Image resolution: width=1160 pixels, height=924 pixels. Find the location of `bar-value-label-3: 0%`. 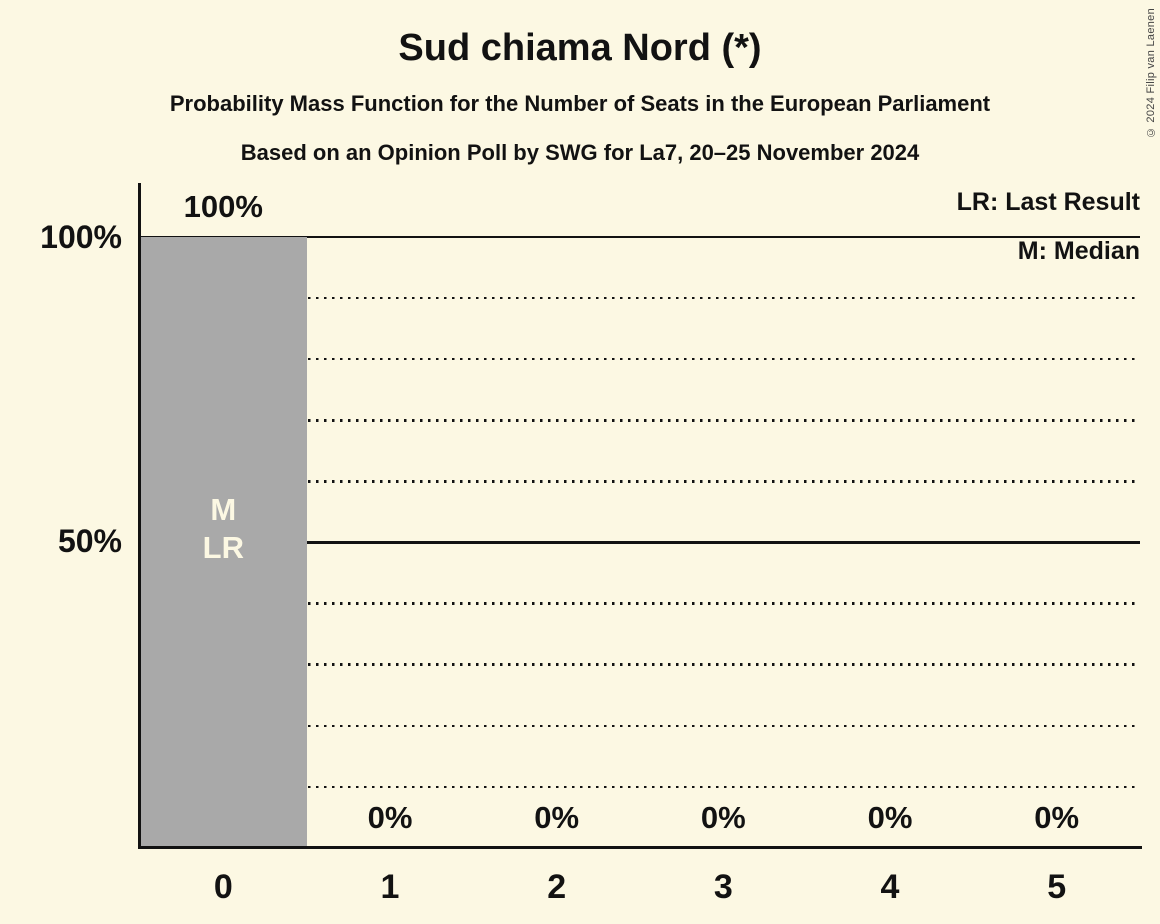

bar-value-label-3: 0% is located at coordinates (723, 817).